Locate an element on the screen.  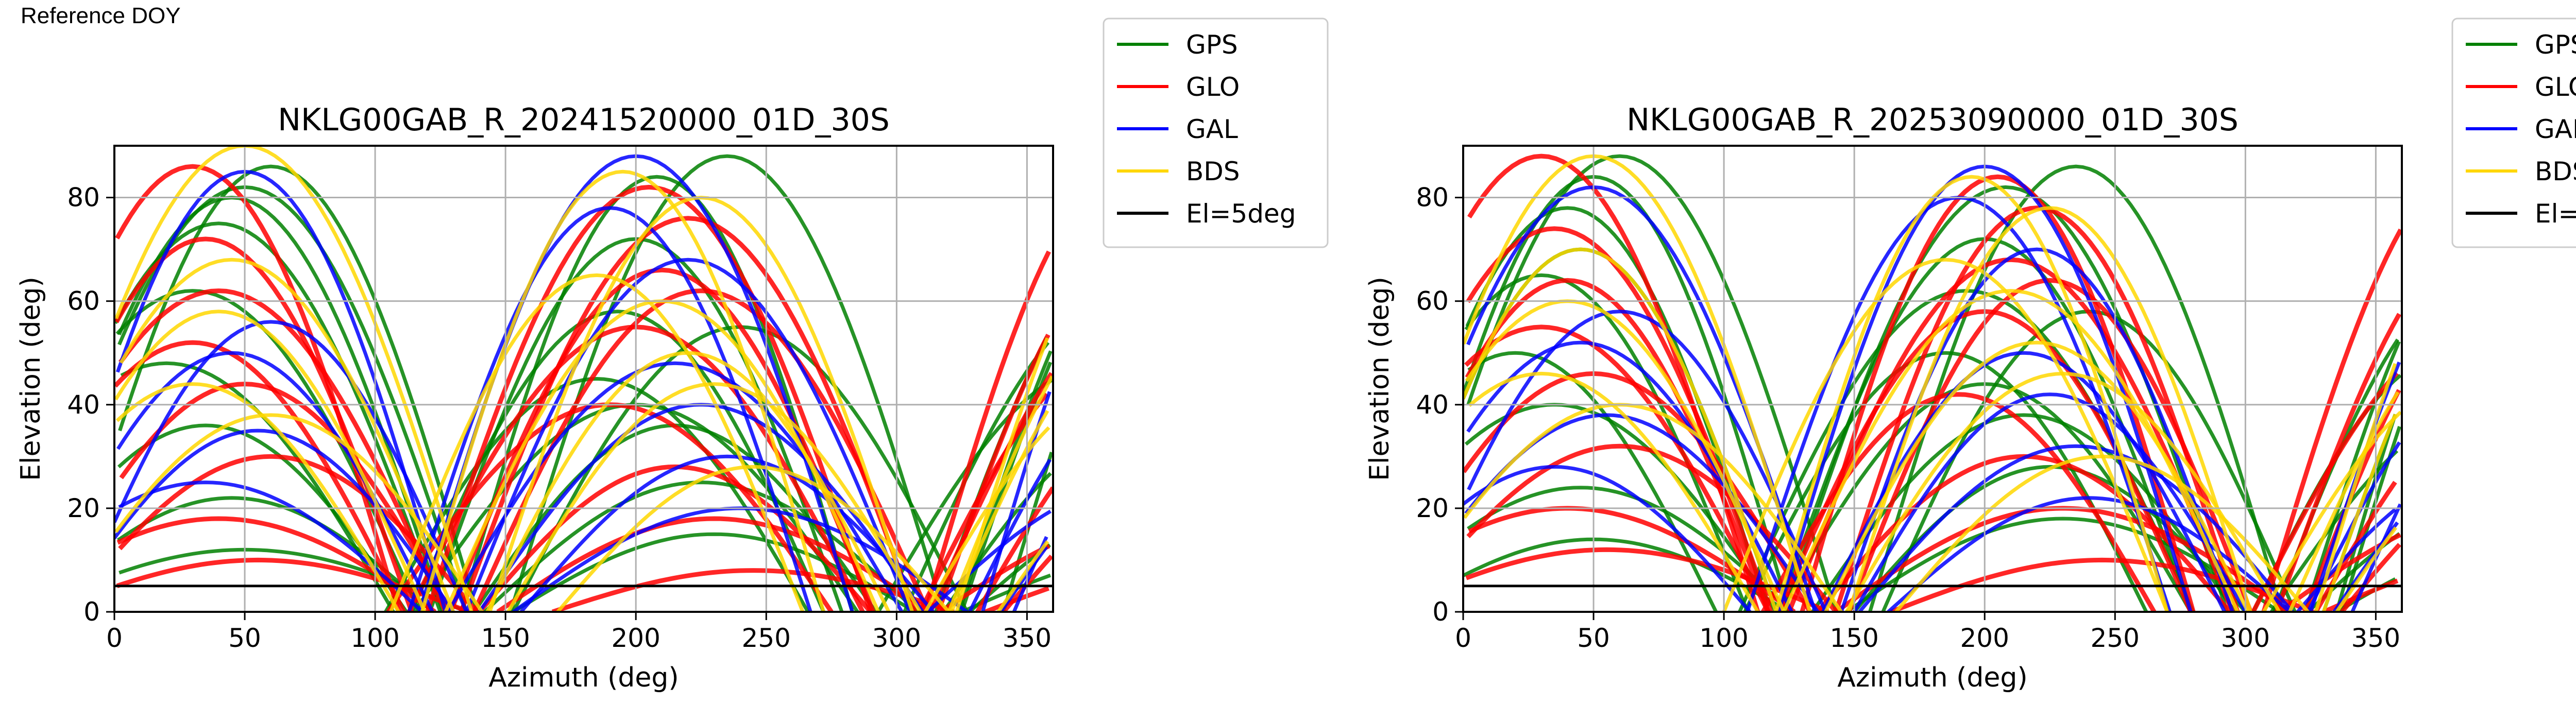
chart-title: NKLG00GAB_R_20253090000_01D_30S is located at coordinates (1932, 120).